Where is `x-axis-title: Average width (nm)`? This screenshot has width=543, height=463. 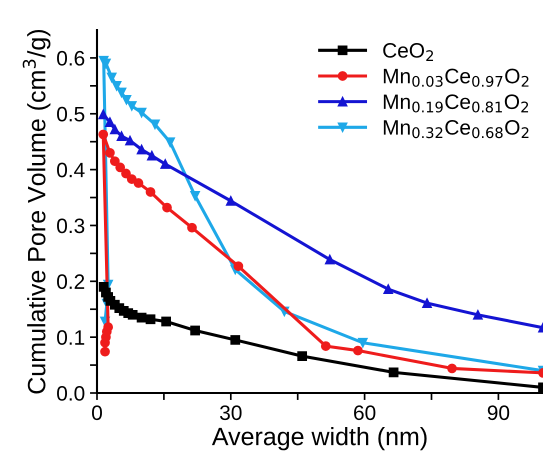
x-axis-title: Average width (nm) is located at coordinates (319, 438).